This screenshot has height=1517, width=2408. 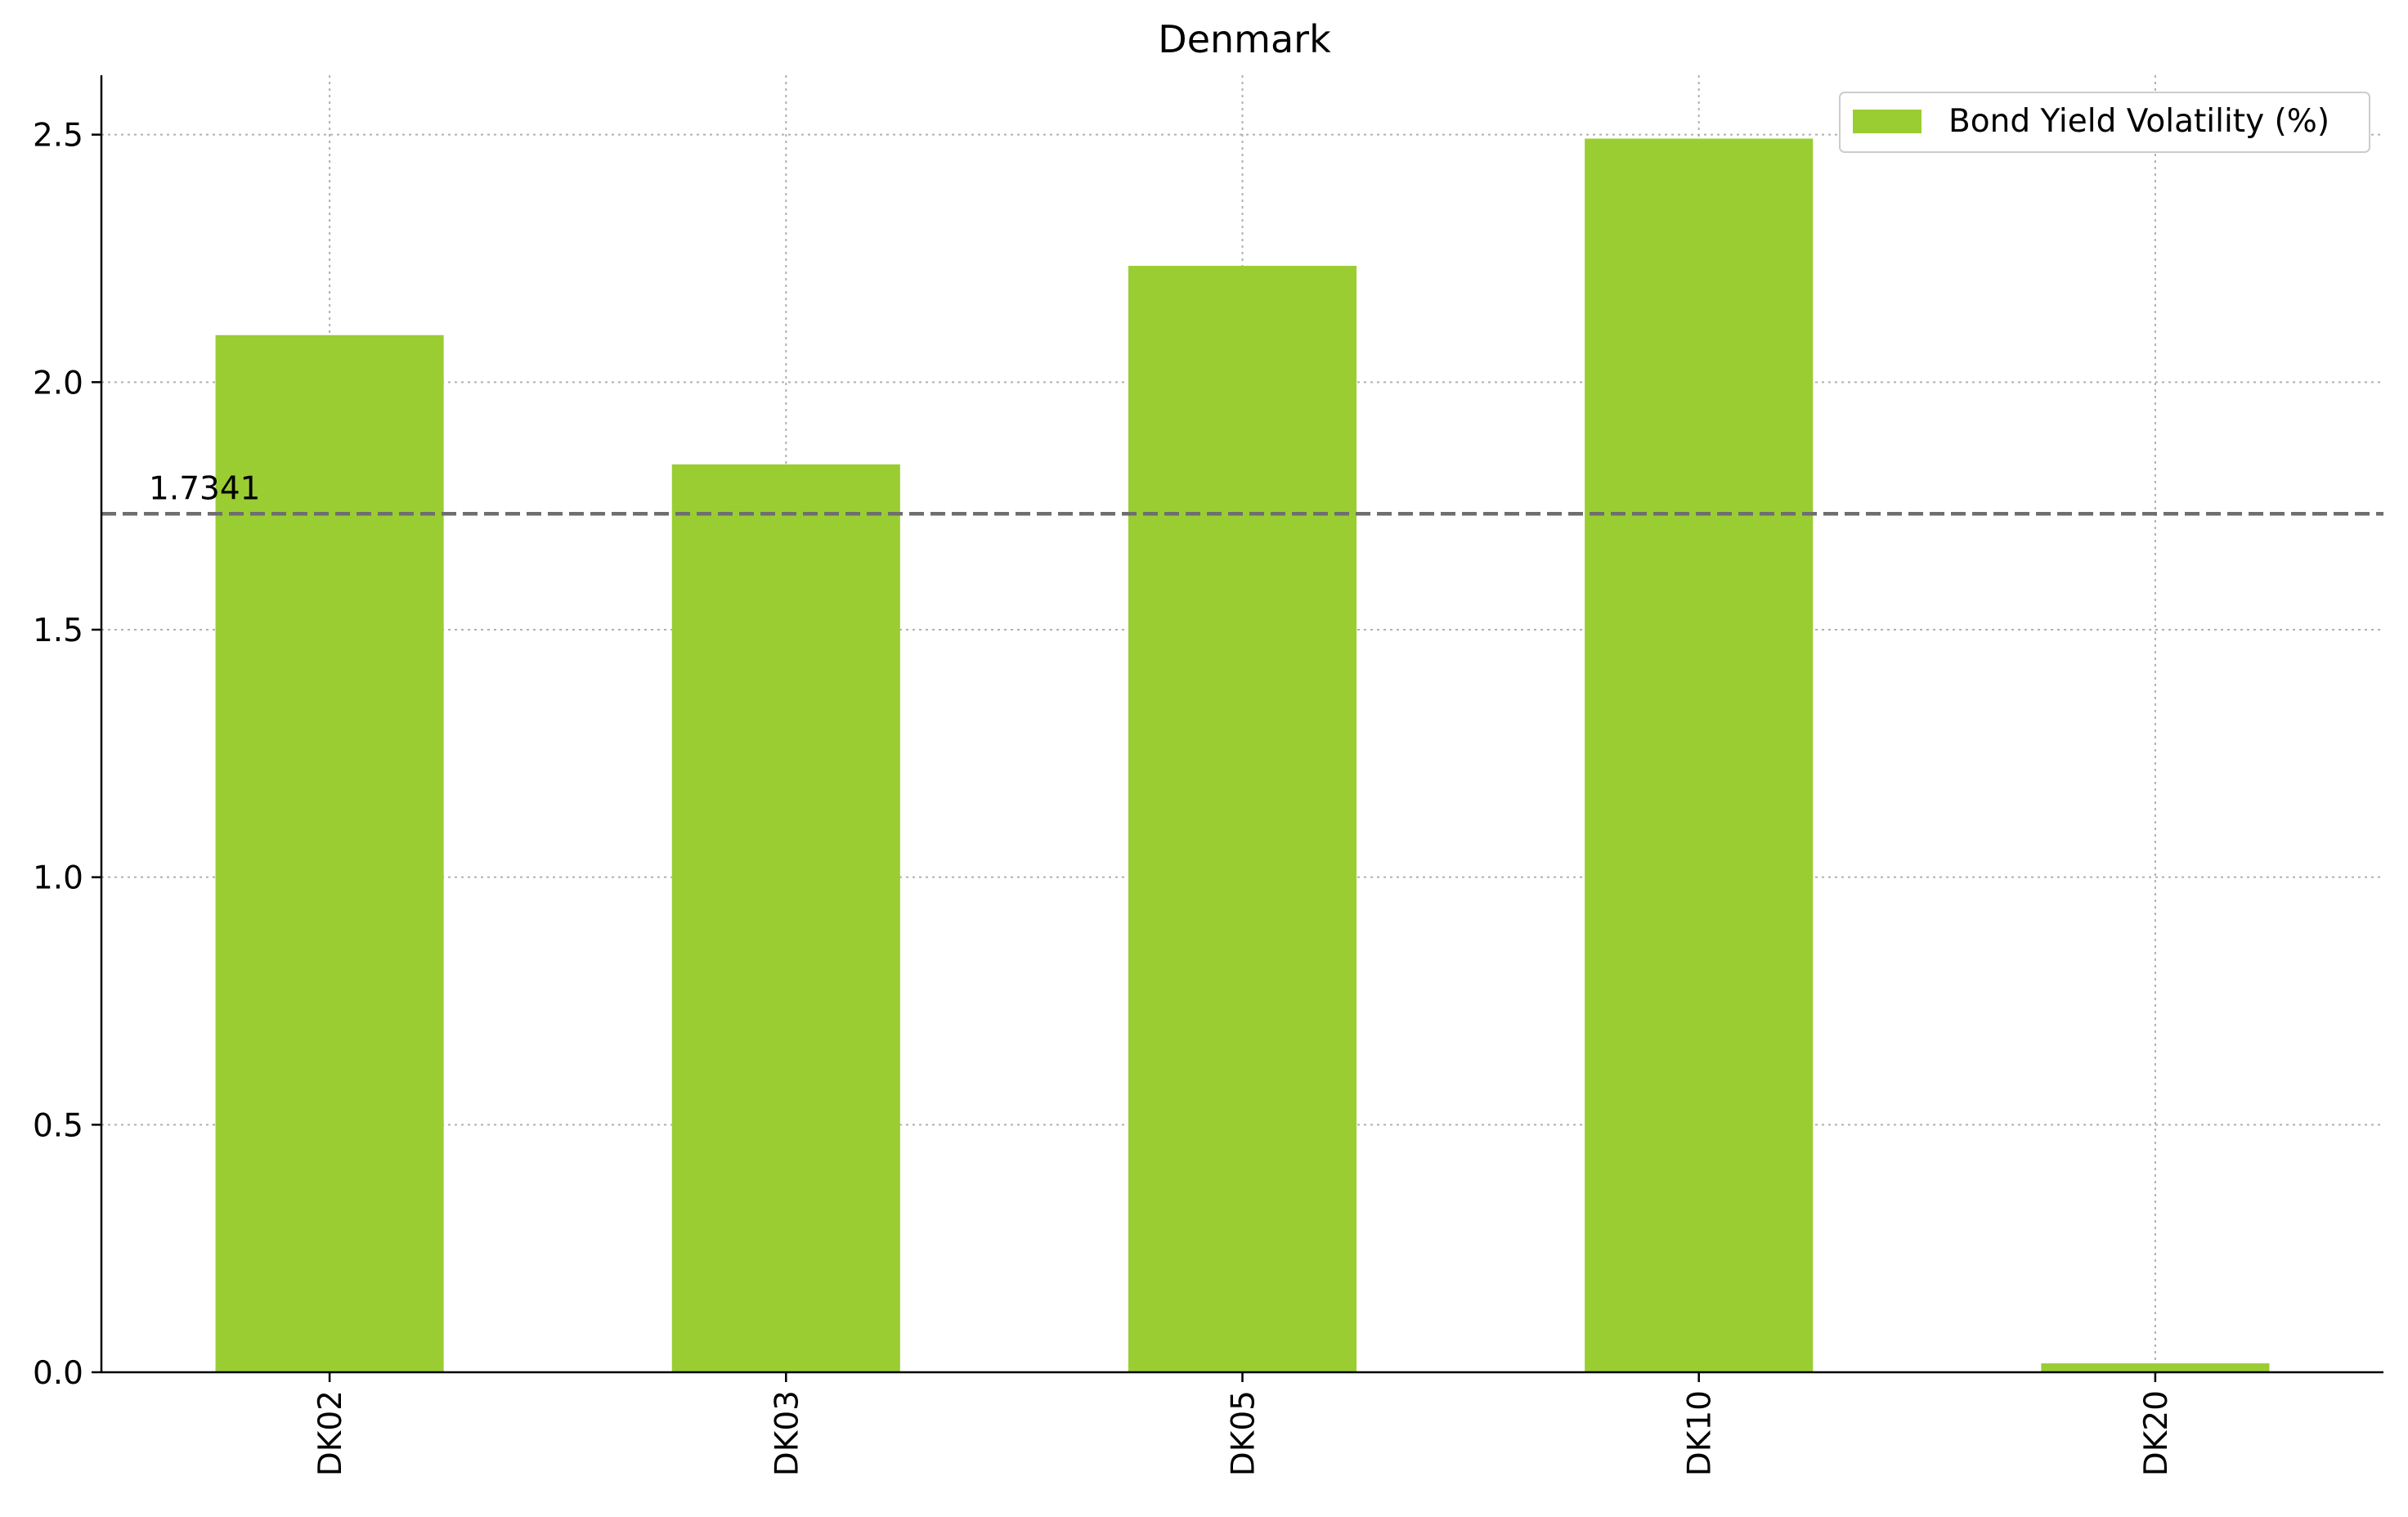 I want to click on y-tick-label: 0.0, so click(x=58, y=1373).